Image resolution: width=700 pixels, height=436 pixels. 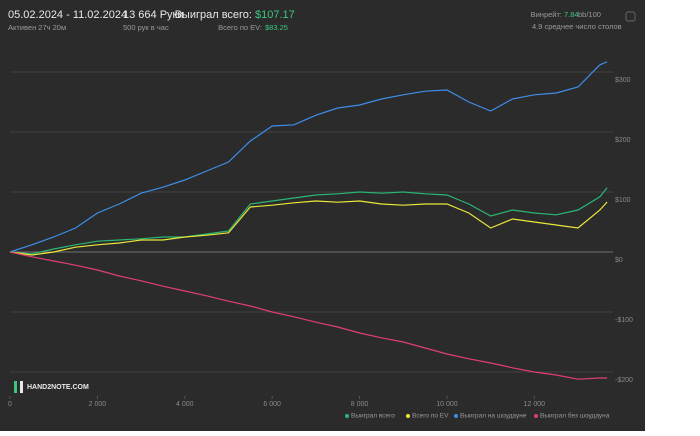 What do you see at coordinates (185, 404) in the screenshot?
I see `x-tick-label: 4 000` at bounding box center [185, 404].